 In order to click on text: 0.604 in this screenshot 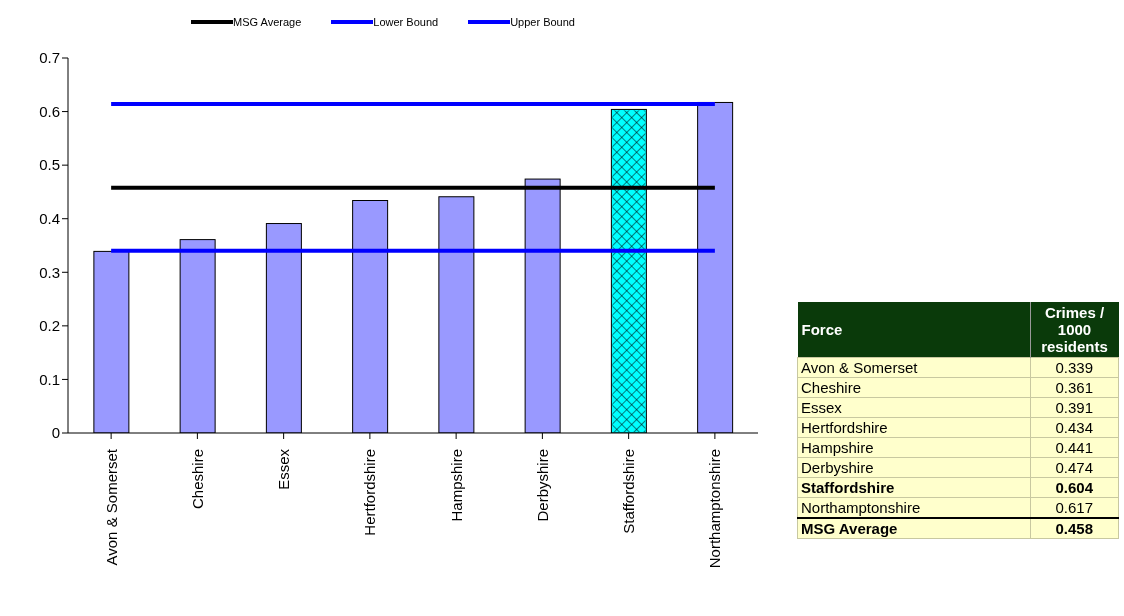, I will do `click(1074, 487)`.